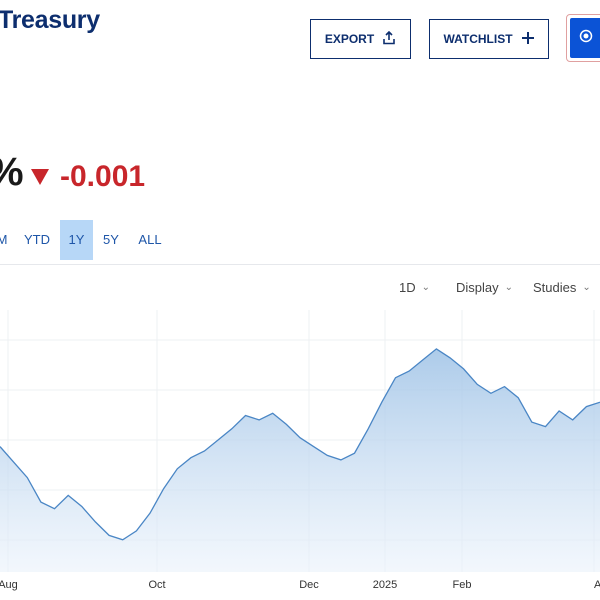  I want to click on range-all: ALL, so click(150, 239).